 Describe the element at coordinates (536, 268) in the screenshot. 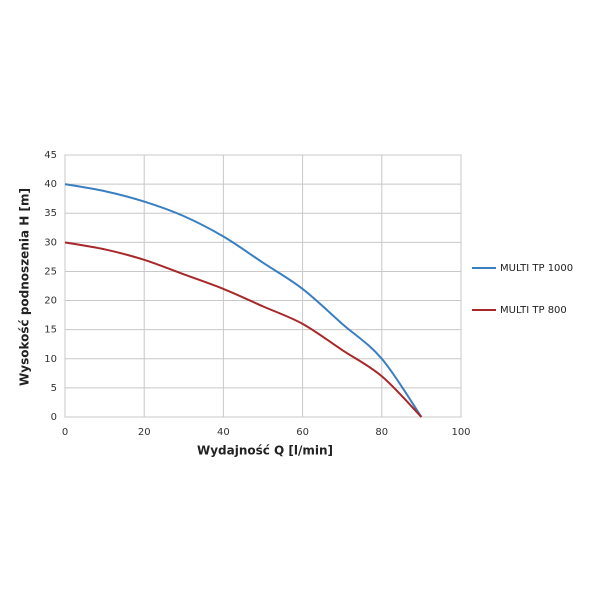

I see `legend-label: MULTI TP 1000` at that location.